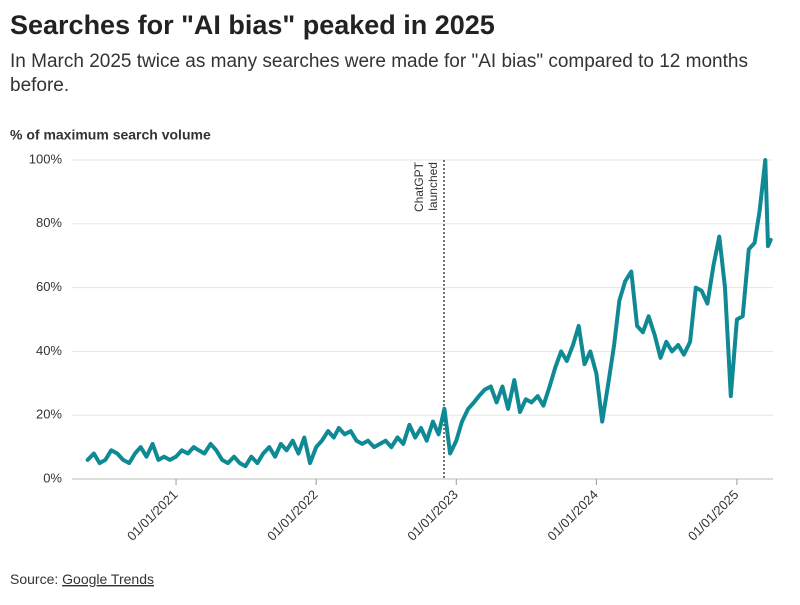 The image size is (800, 605). What do you see at coordinates (49, 222) in the screenshot?
I see `y-tick-label: 80%` at bounding box center [49, 222].